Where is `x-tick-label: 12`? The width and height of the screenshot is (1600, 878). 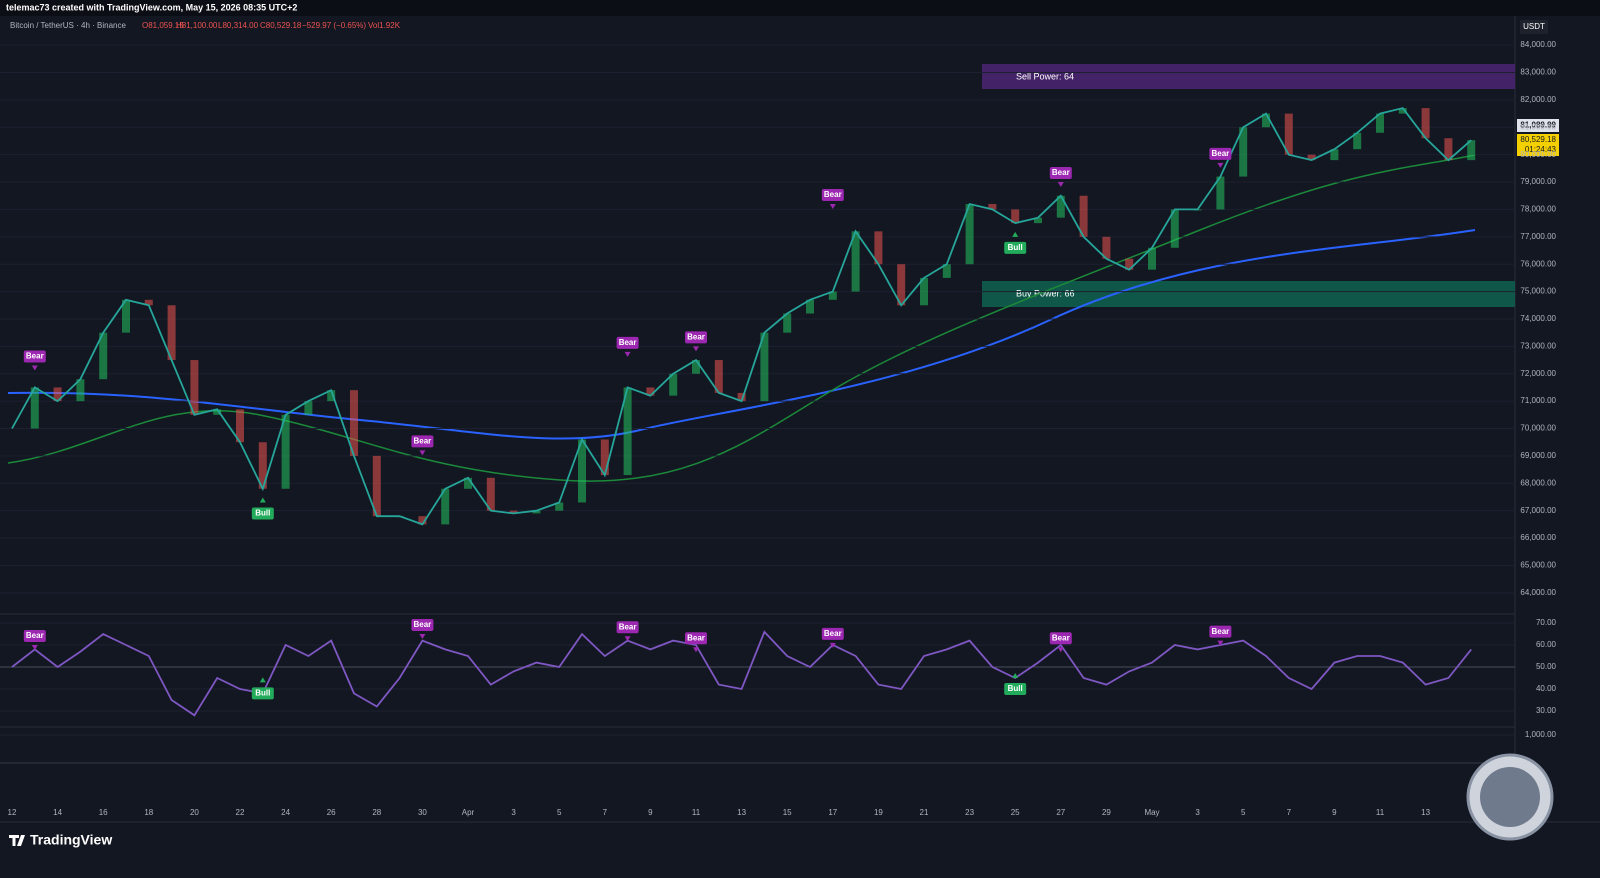
x-tick-label: 12 is located at coordinates (12, 812).